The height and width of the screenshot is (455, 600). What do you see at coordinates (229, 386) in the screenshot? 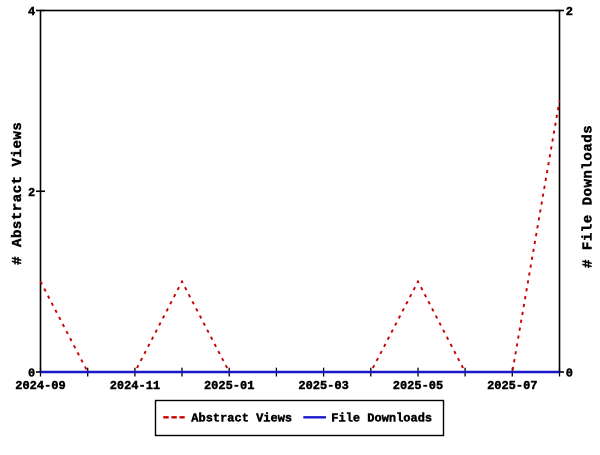
I see `svg-text: 2025-01` at bounding box center [229, 386].